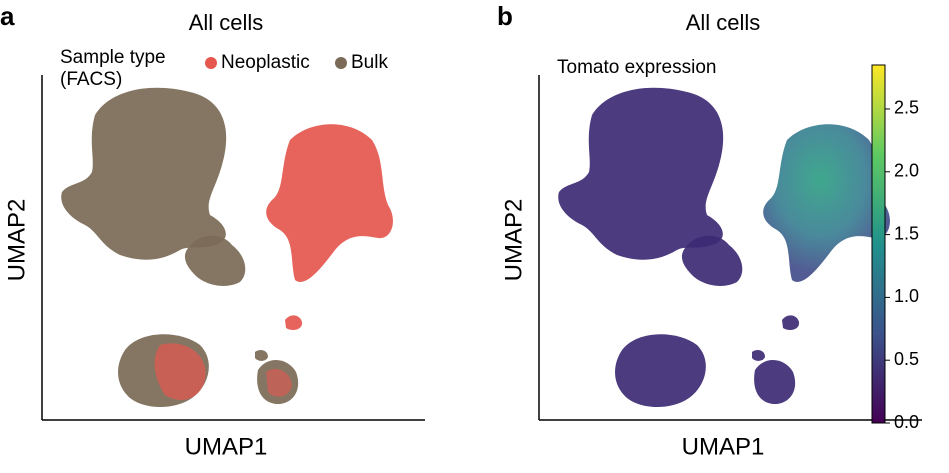 This screenshot has height=473, width=949. What do you see at coordinates (906, 359) in the screenshot?
I see `colorbar-tick-label: 0.5` at bounding box center [906, 359].